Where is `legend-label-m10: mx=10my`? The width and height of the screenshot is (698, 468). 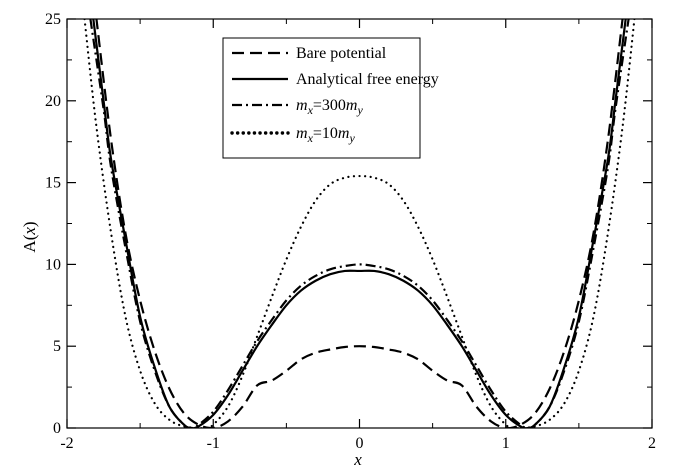
legend-label-m10: mx=10my is located at coordinates (325, 135).